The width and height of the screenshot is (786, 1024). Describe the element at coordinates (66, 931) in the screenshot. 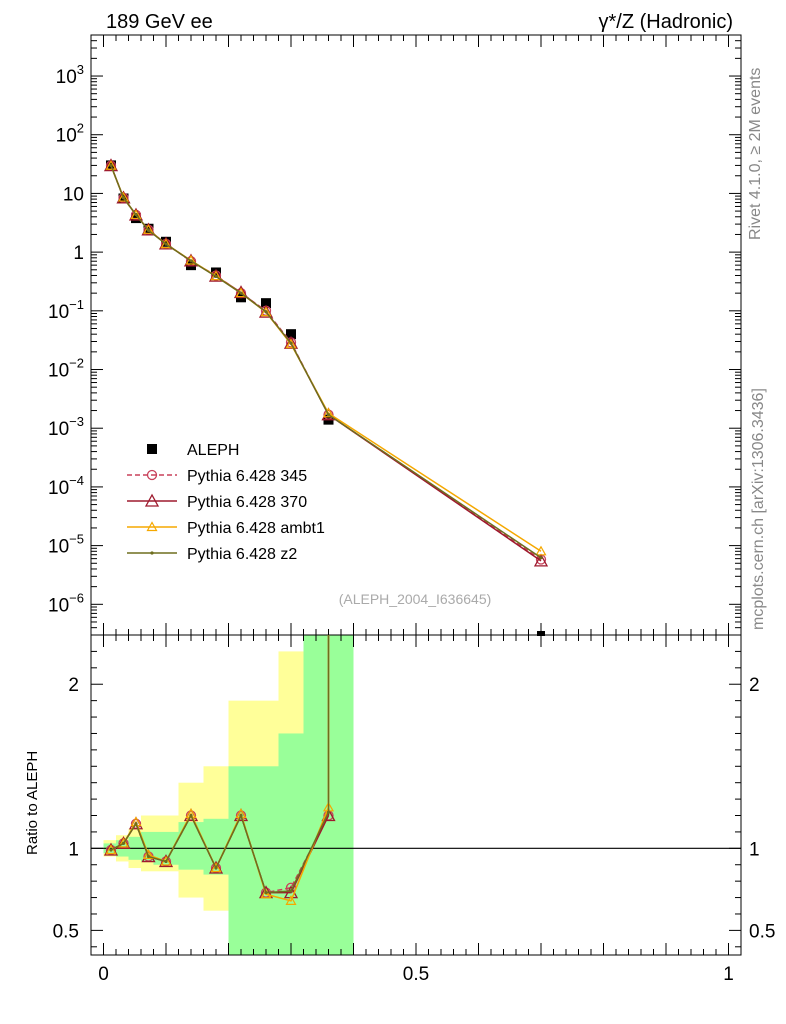

I see `ratio-y-tick-label-left: 0.5` at that location.